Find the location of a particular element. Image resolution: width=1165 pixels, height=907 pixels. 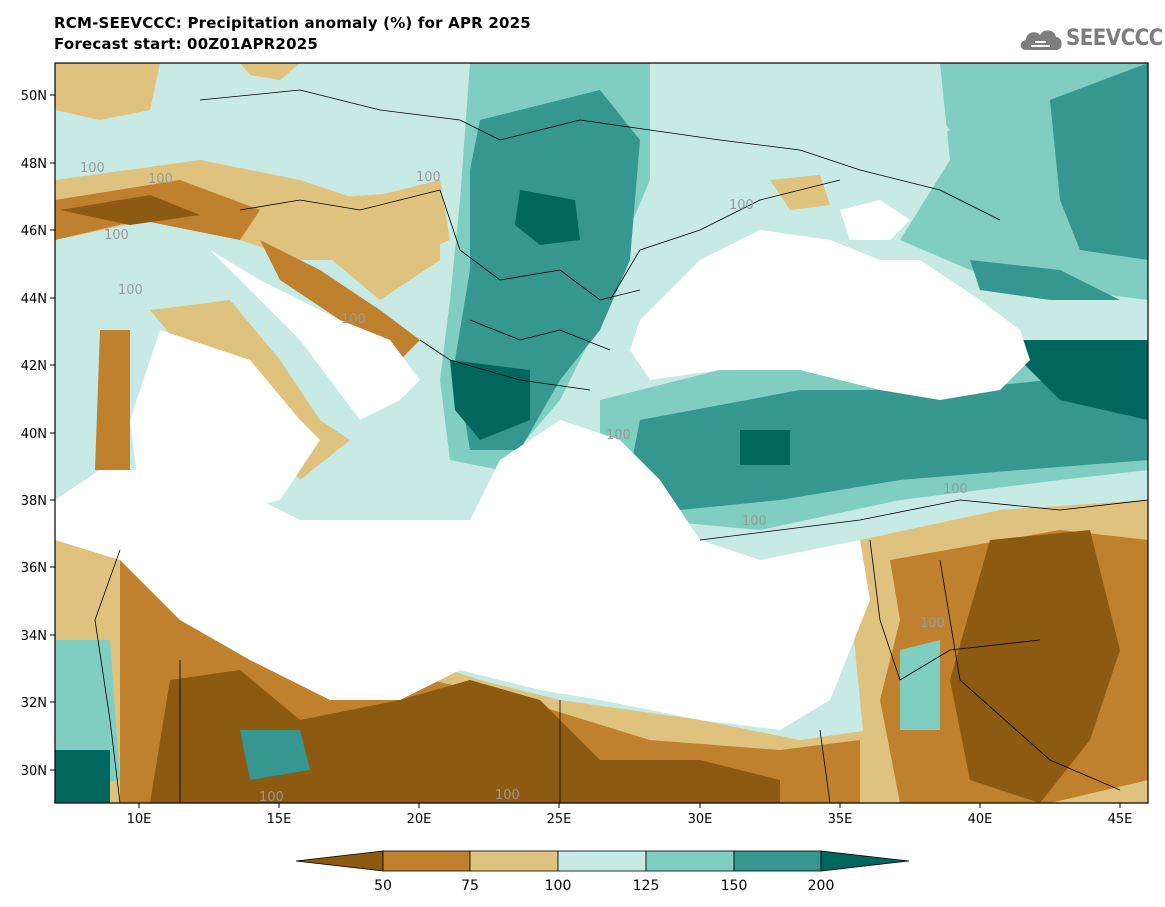

colorbar-label: 200 is located at coordinates (821, 886).